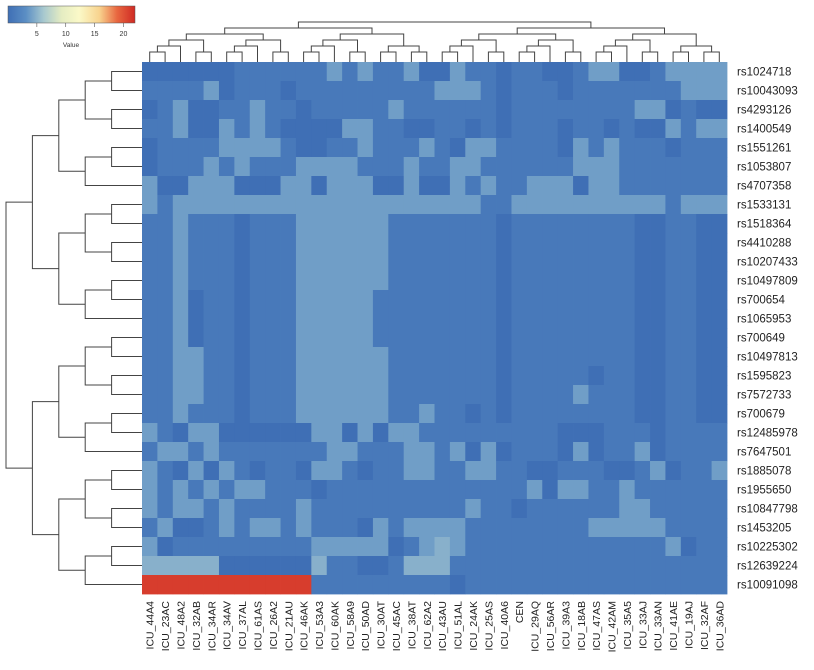 The width and height of the screenshot is (814, 670). Describe the element at coordinates (66, 34) in the screenshot. I see `colorbar-tick-label: 10` at that location.